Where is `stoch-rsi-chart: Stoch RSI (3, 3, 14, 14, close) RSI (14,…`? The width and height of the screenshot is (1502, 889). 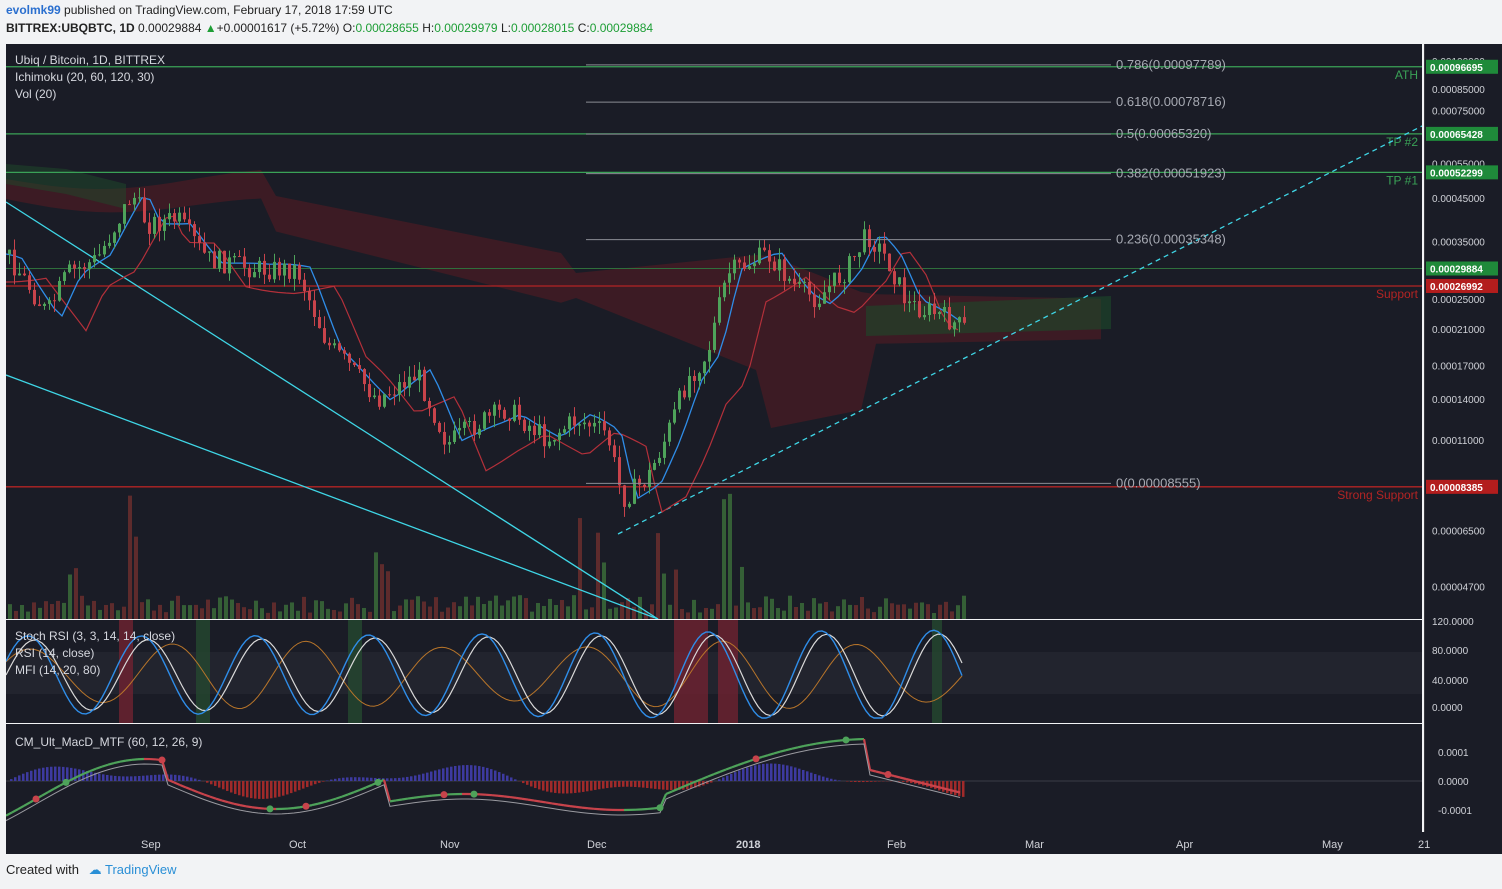
stoch-rsi-chart: Stoch RSI (3, 3, 14, 14, close) RSI (14,… is located at coordinates (713, 671).